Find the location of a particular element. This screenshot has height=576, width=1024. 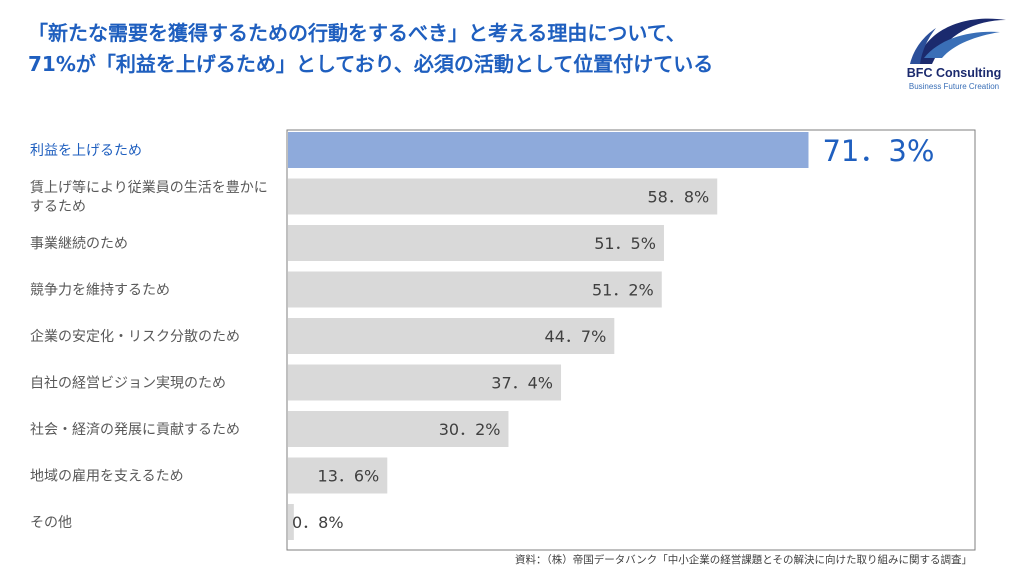

data-label: 71．3% is located at coordinates (878, 151).